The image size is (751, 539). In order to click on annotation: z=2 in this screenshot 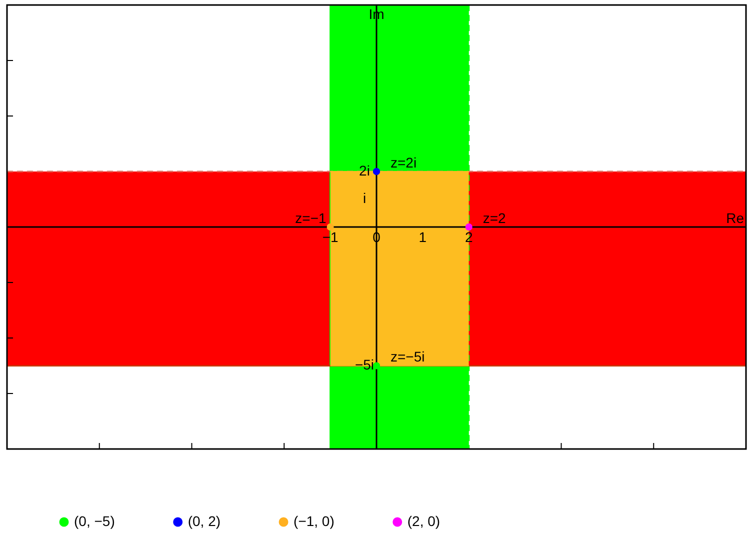, I will do `click(494, 218)`.